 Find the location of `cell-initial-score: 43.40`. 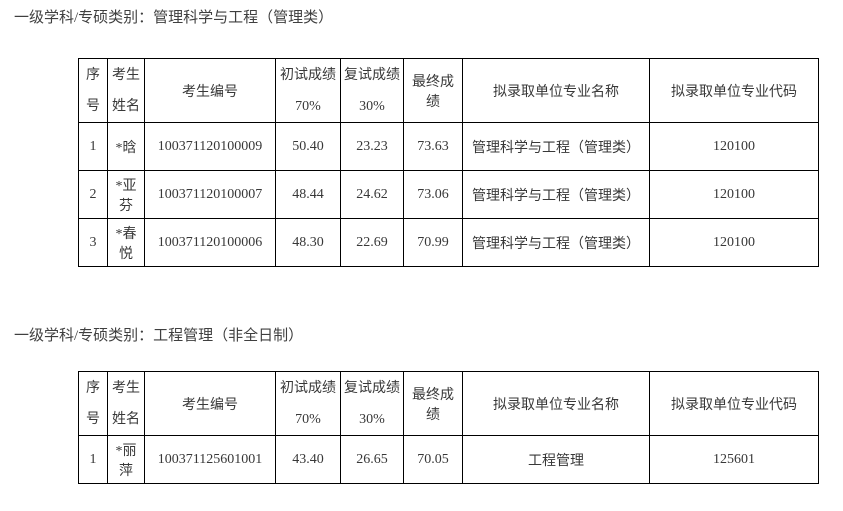

cell-initial-score: 43.40 is located at coordinates (308, 459).